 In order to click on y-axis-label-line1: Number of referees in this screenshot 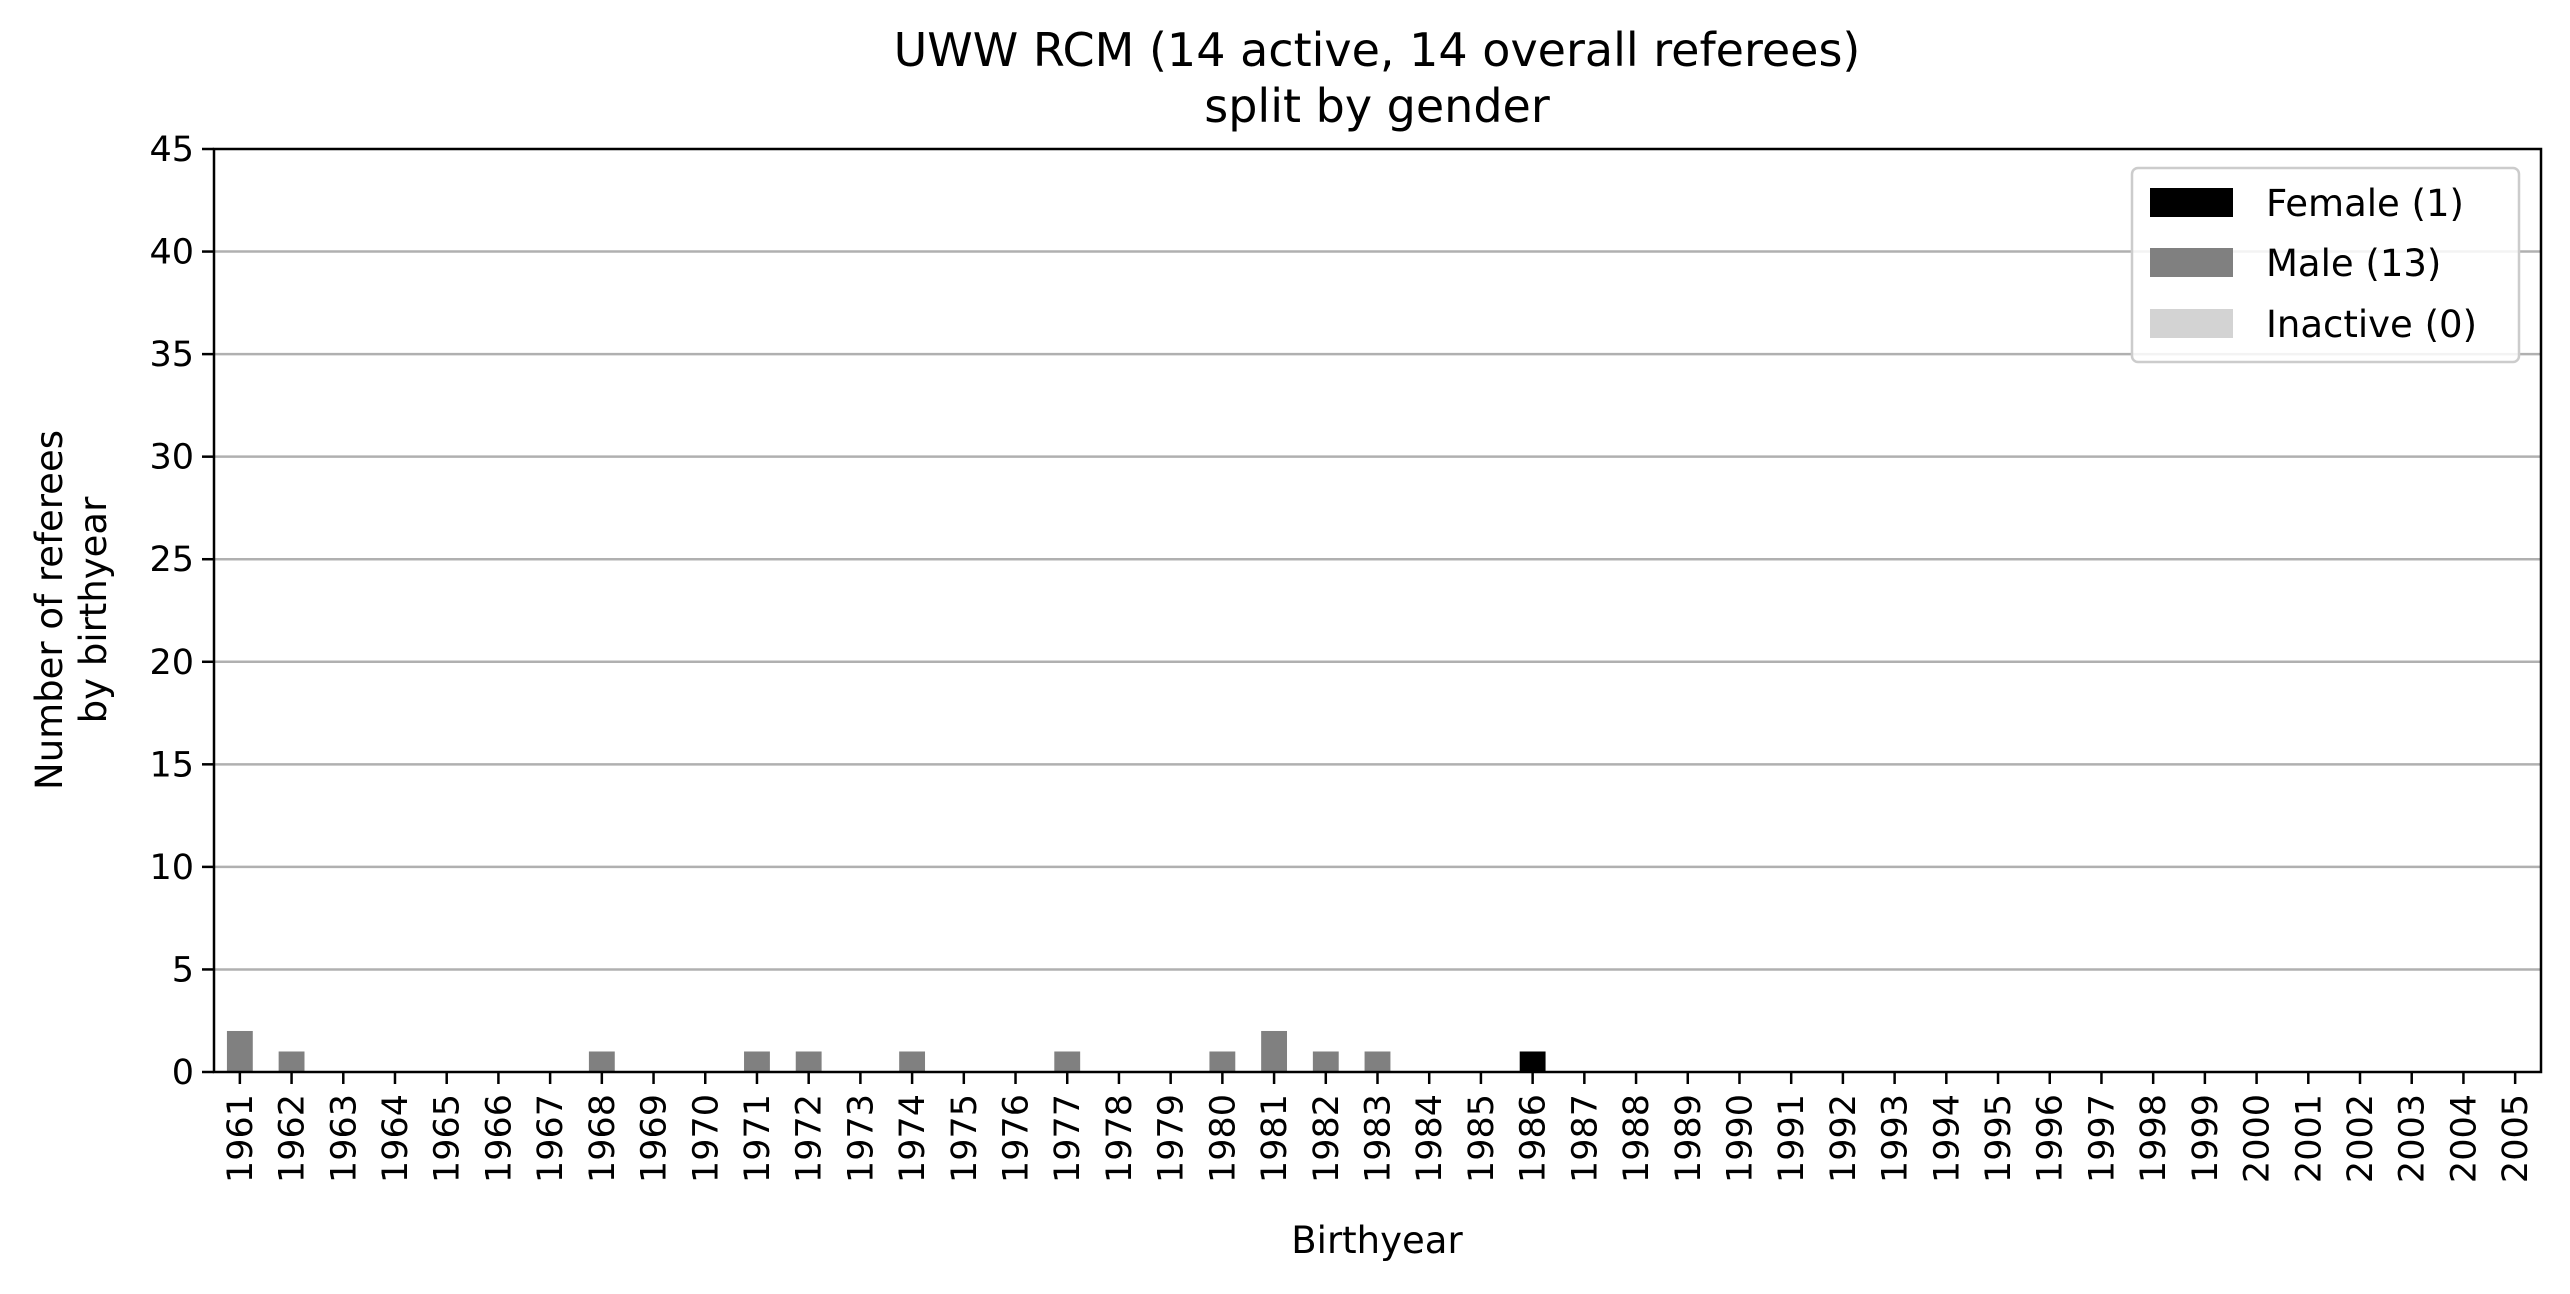, I will do `click(49, 610)`.